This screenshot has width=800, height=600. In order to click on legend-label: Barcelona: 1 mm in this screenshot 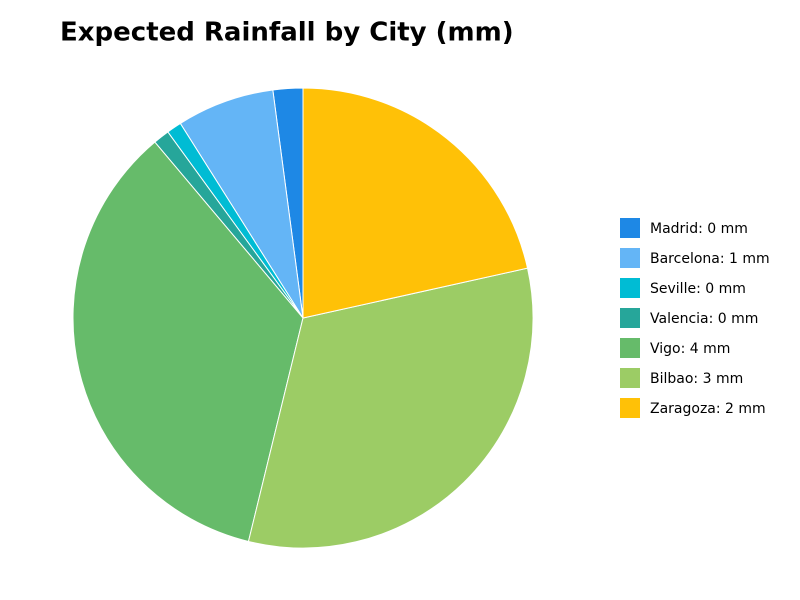, I will do `click(710, 259)`.